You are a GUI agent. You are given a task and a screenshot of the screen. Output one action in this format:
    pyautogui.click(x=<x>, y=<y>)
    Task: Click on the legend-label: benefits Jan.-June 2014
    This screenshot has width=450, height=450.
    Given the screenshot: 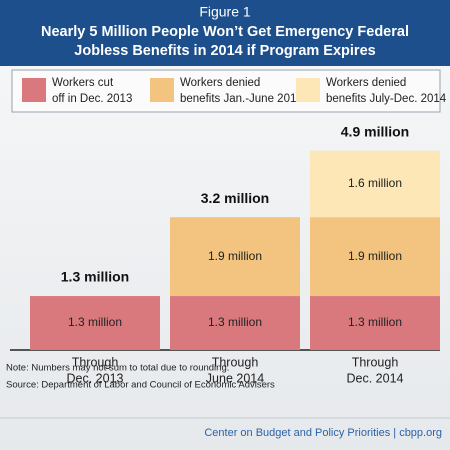 What is the action you would take?
    pyautogui.click(x=241, y=99)
    